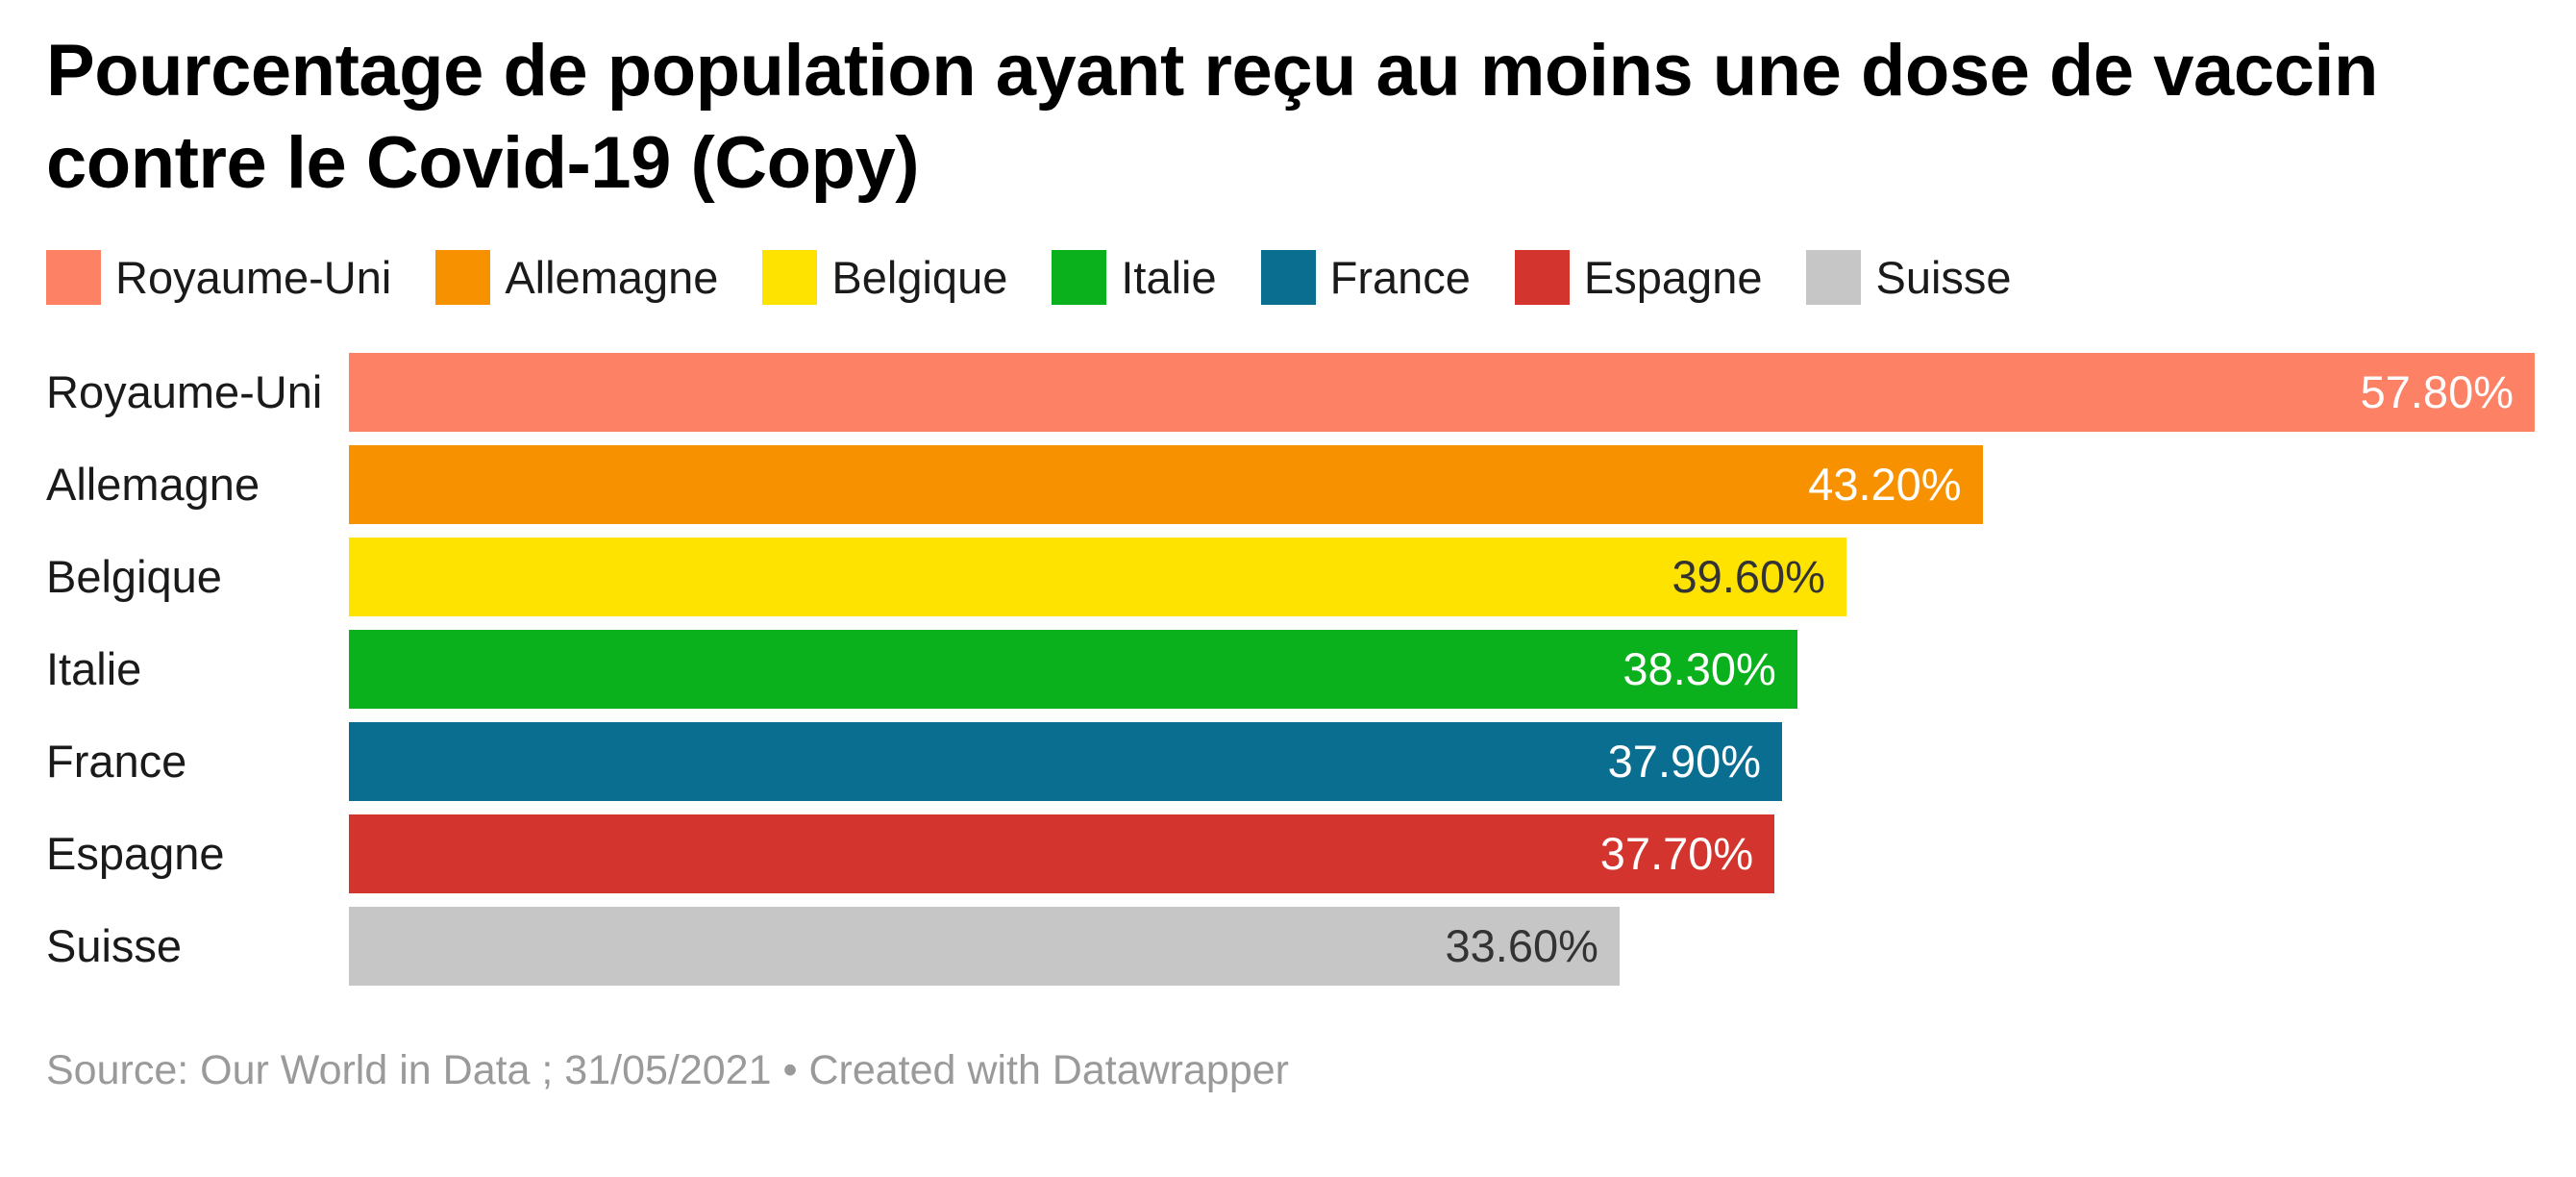 This screenshot has width=2576, height=1177. I want to click on bar-row-label: Allemagne, so click(153, 485).